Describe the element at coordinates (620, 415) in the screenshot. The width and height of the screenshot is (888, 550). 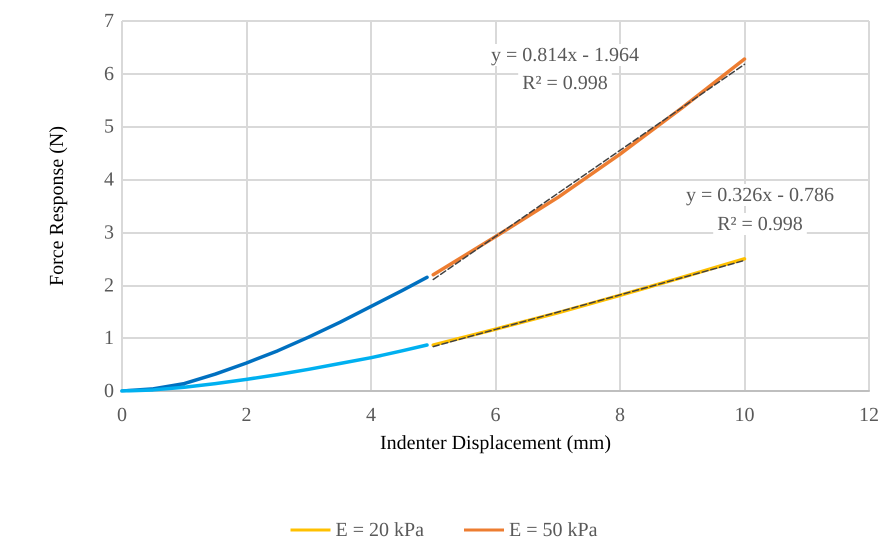
I see `x-tick-label: 8` at that location.